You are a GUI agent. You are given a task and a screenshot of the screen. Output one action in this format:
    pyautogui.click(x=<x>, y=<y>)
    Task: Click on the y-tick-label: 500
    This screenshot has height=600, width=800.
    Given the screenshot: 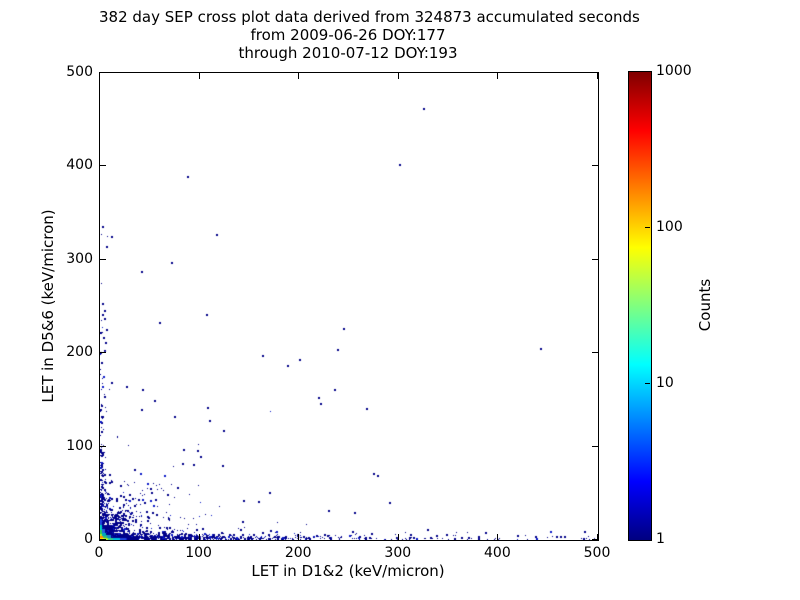 What is the action you would take?
    pyautogui.click(x=79, y=72)
    